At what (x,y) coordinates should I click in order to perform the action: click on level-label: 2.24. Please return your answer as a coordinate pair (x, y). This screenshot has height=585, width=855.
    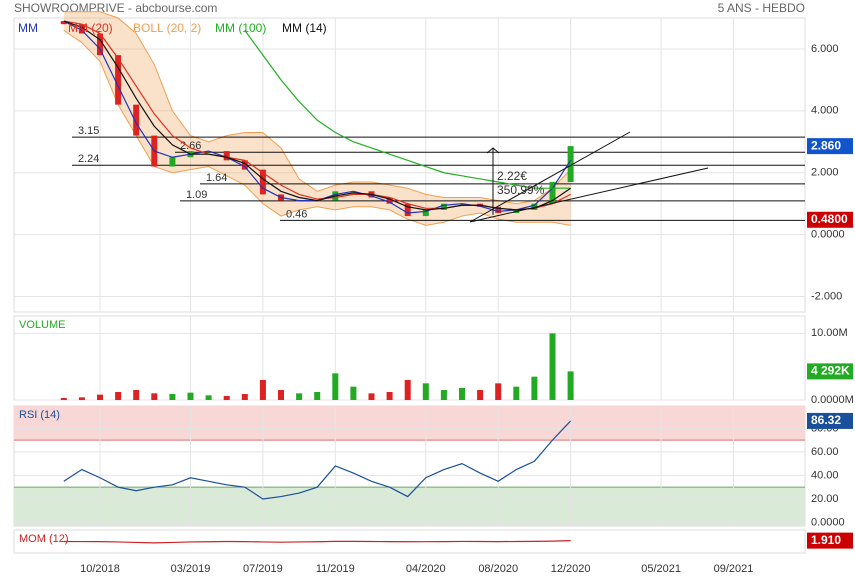
    Looking at the image, I should click on (88, 159).